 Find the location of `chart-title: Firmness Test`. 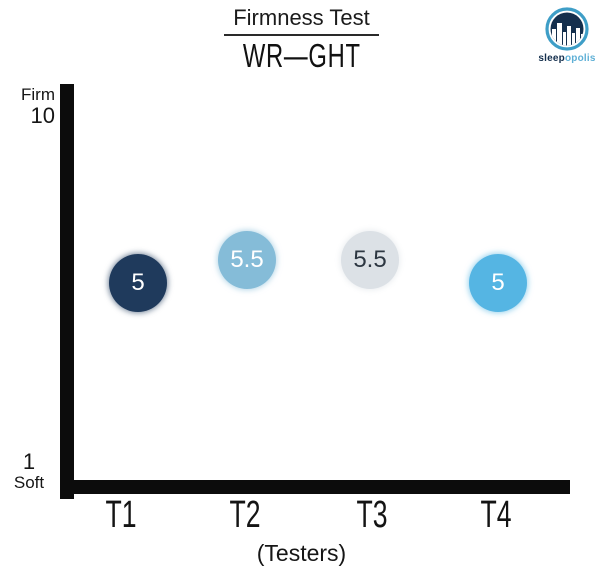

chart-title: Firmness Test is located at coordinates (301, 21).